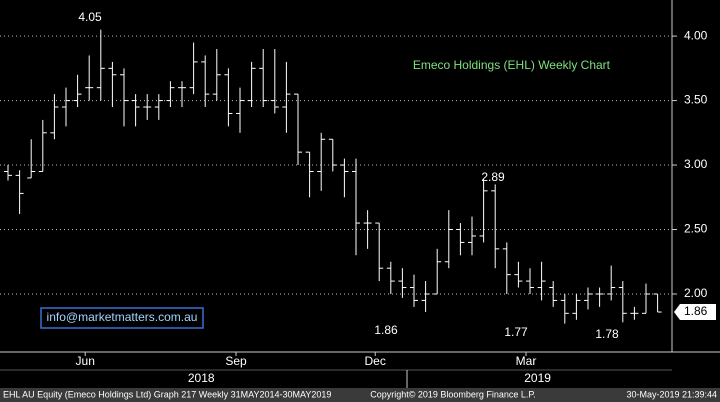  What do you see at coordinates (375, 361) in the screenshot?
I see `x-tick-label: Dec` at bounding box center [375, 361].